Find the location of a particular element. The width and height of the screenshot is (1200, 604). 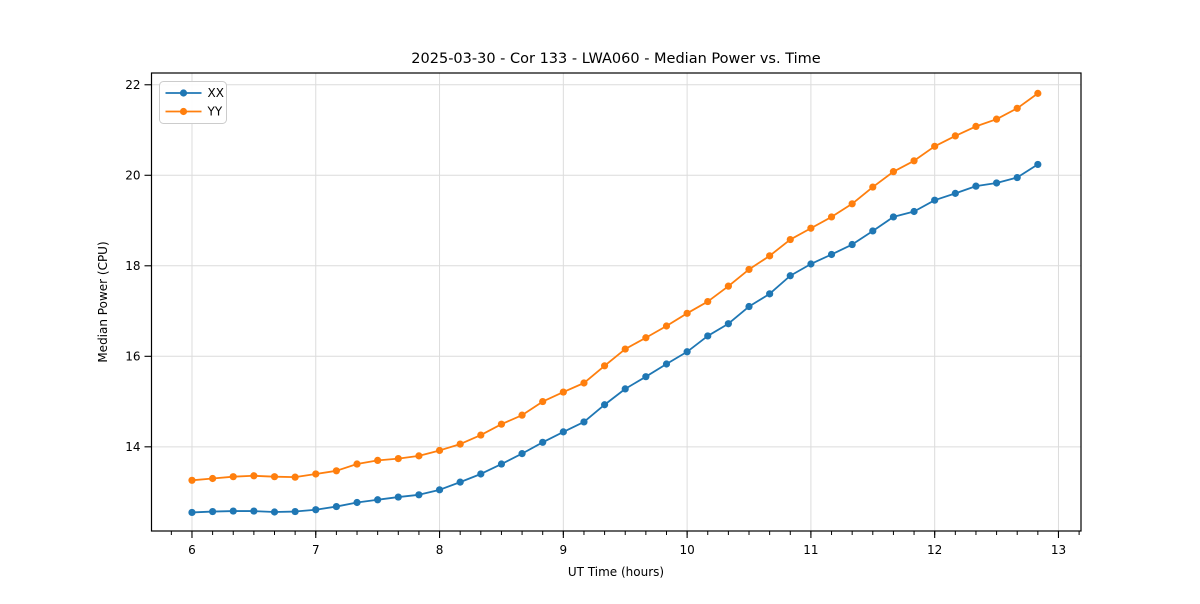

x-tick-label: 6 is located at coordinates (192, 550).